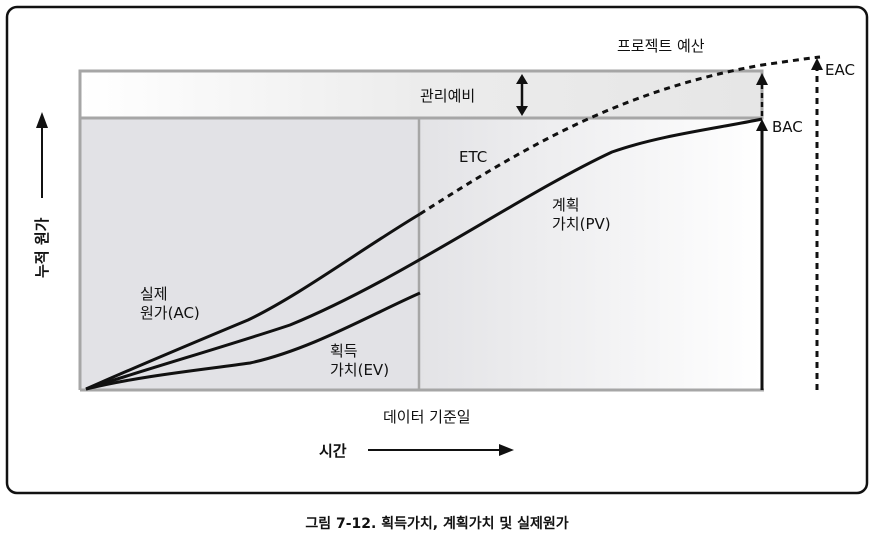 The width and height of the screenshot is (874, 540). I want to click on ac-label-line2: 원가(AC), so click(170, 313).